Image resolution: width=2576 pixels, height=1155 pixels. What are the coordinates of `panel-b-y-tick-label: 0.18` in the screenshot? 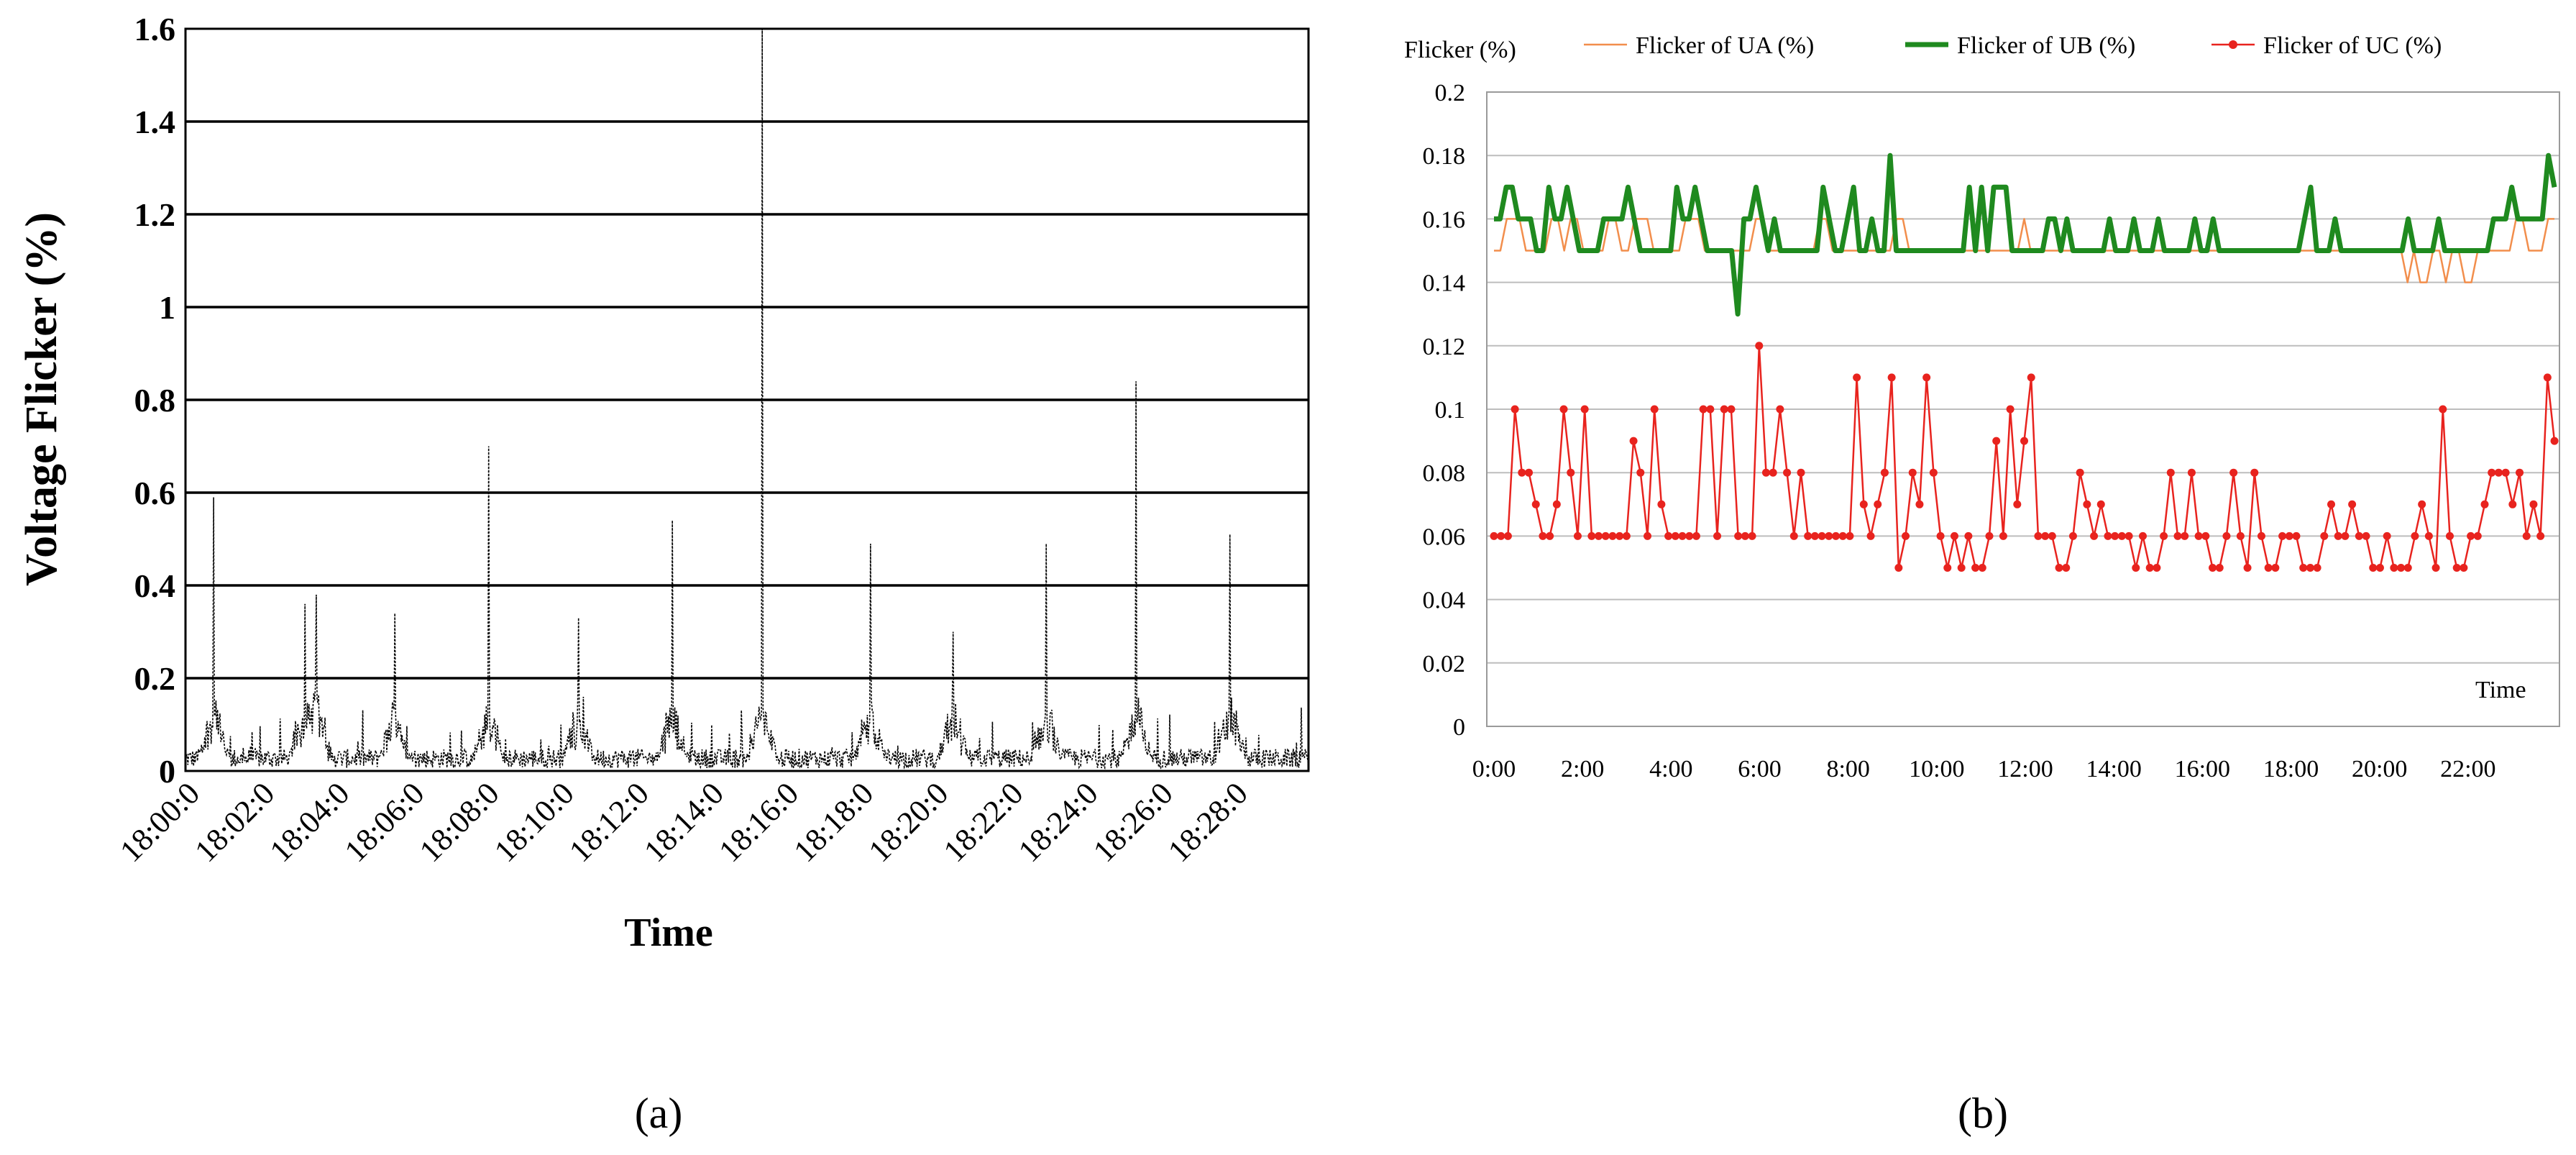 It's located at (1444, 156).